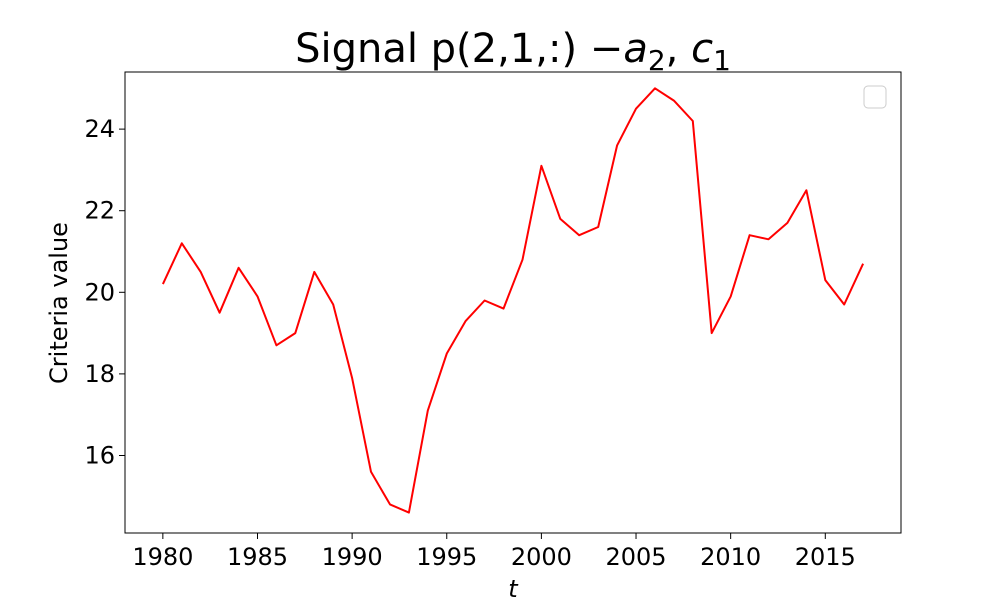 This screenshot has width=1000, height=600. What do you see at coordinates (657, 60) in the screenshot?
I see `chart-title-subscript-2: 2` at bounding box center [657, 60].